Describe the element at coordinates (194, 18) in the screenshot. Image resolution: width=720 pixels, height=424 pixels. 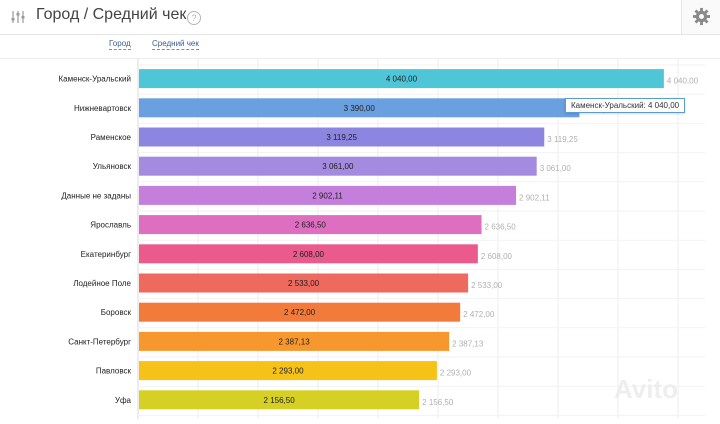
I see `question-icon: ?` at that location.